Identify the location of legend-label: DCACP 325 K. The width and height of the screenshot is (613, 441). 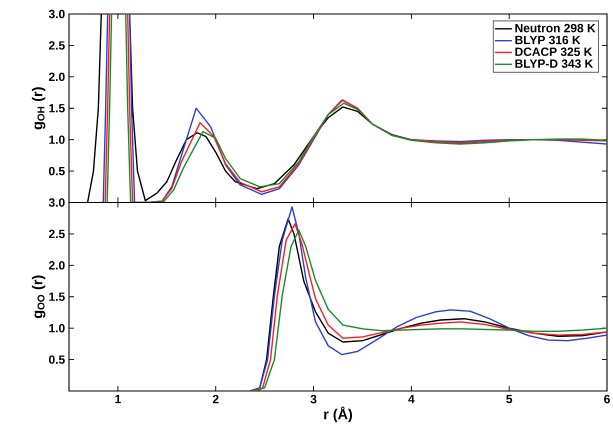
(553, 52).